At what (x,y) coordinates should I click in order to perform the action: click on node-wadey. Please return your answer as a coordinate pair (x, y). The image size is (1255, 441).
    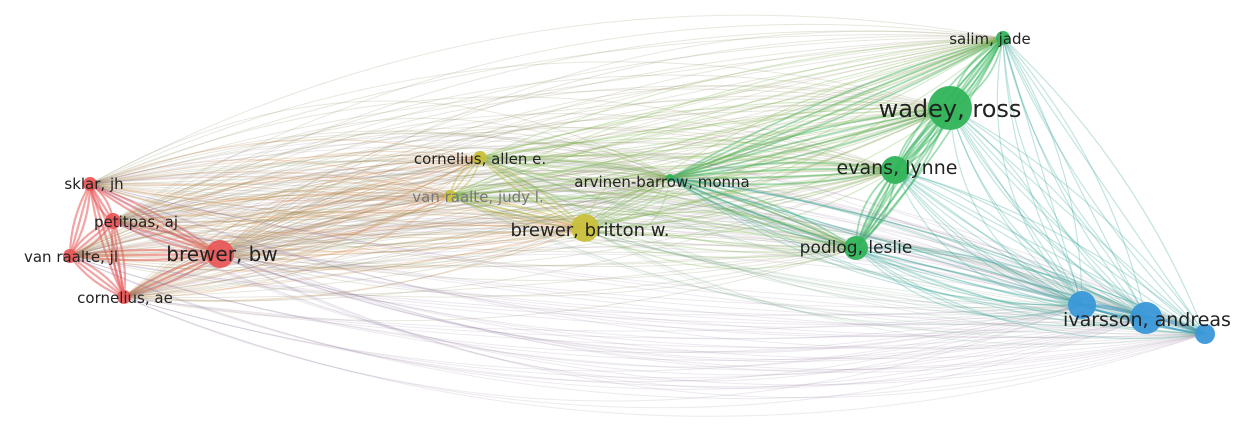
    Looking at the image, I should click on (950, 108).